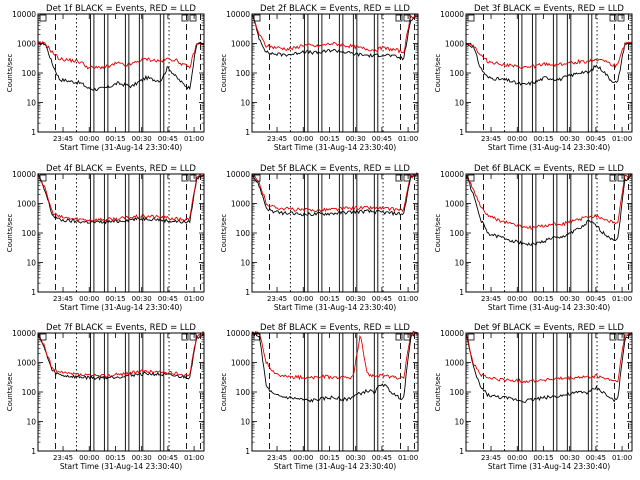  Describe the element at coordinates (549, 9) in the screenshot. I see `panel-title: Det 3f BLACK = Events, RED = LLD` at that location.